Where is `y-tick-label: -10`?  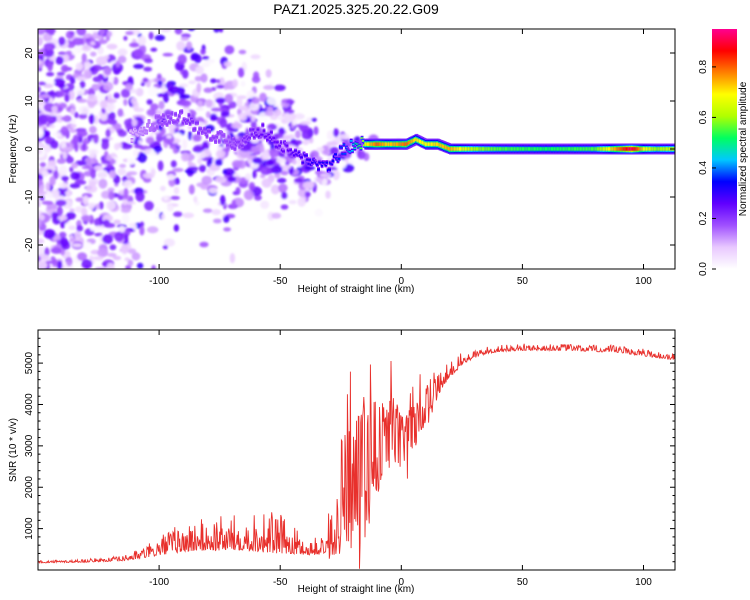 y-tick-label: -10 is located at coordinates (29, 196).